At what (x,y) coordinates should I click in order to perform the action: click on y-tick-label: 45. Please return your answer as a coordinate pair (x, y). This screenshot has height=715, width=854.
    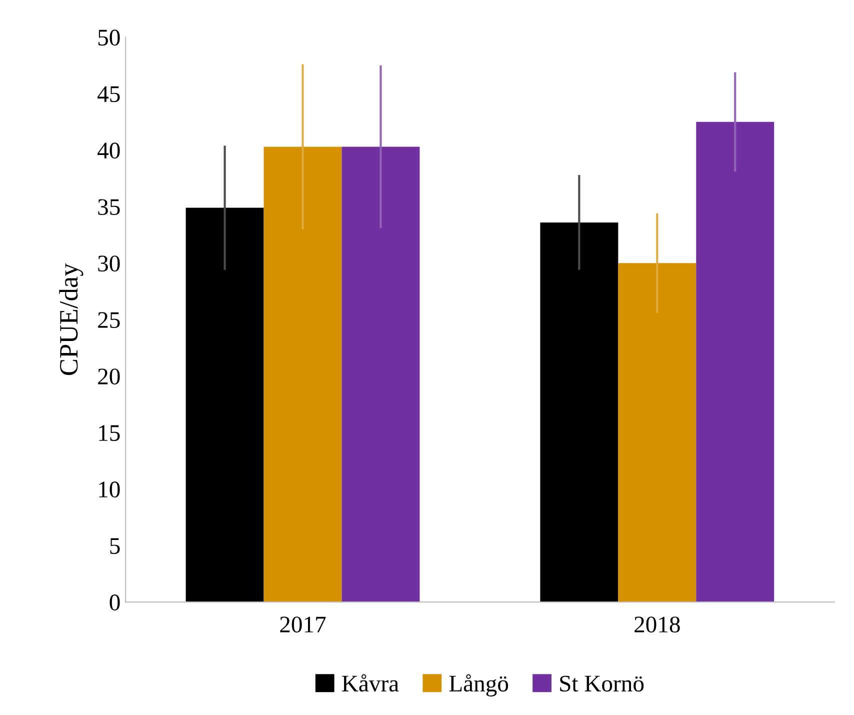
    Looking at the image, I should click on (109, 94).